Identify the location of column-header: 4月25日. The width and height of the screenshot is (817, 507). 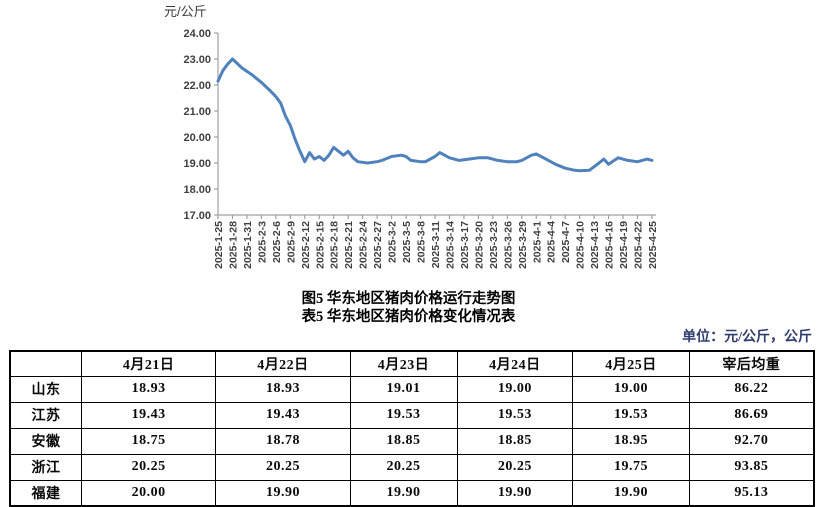
(631, 363).